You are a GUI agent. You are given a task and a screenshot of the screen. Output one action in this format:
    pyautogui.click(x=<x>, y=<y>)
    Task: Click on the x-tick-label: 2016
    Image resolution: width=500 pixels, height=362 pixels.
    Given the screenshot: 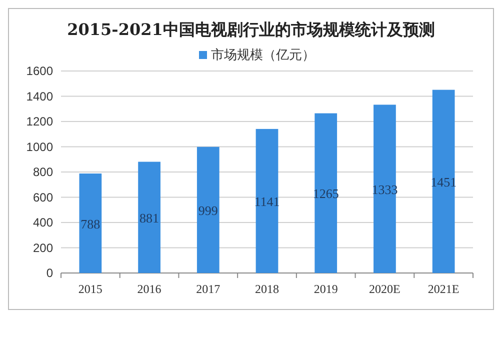 What is the action you would take?
    pyautogui.click(x=149, y=289)
    